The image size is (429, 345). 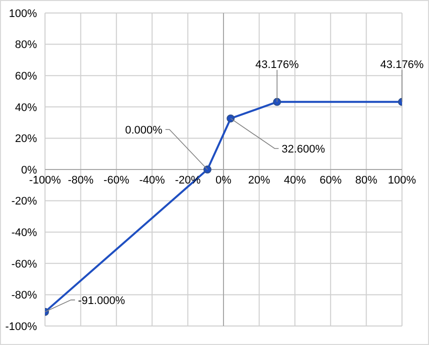 I want to click on data-label: 0.000%, so click(x=144, y=130).